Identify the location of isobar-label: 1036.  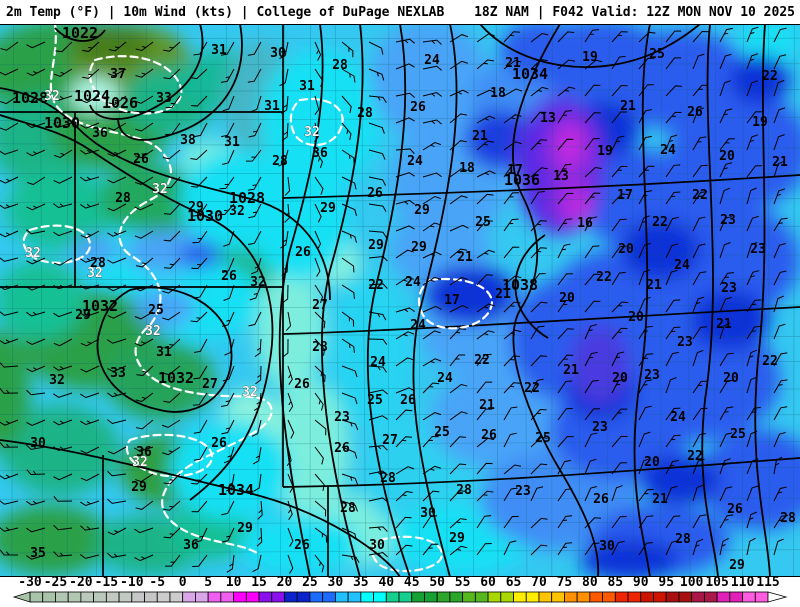
(522, 180).